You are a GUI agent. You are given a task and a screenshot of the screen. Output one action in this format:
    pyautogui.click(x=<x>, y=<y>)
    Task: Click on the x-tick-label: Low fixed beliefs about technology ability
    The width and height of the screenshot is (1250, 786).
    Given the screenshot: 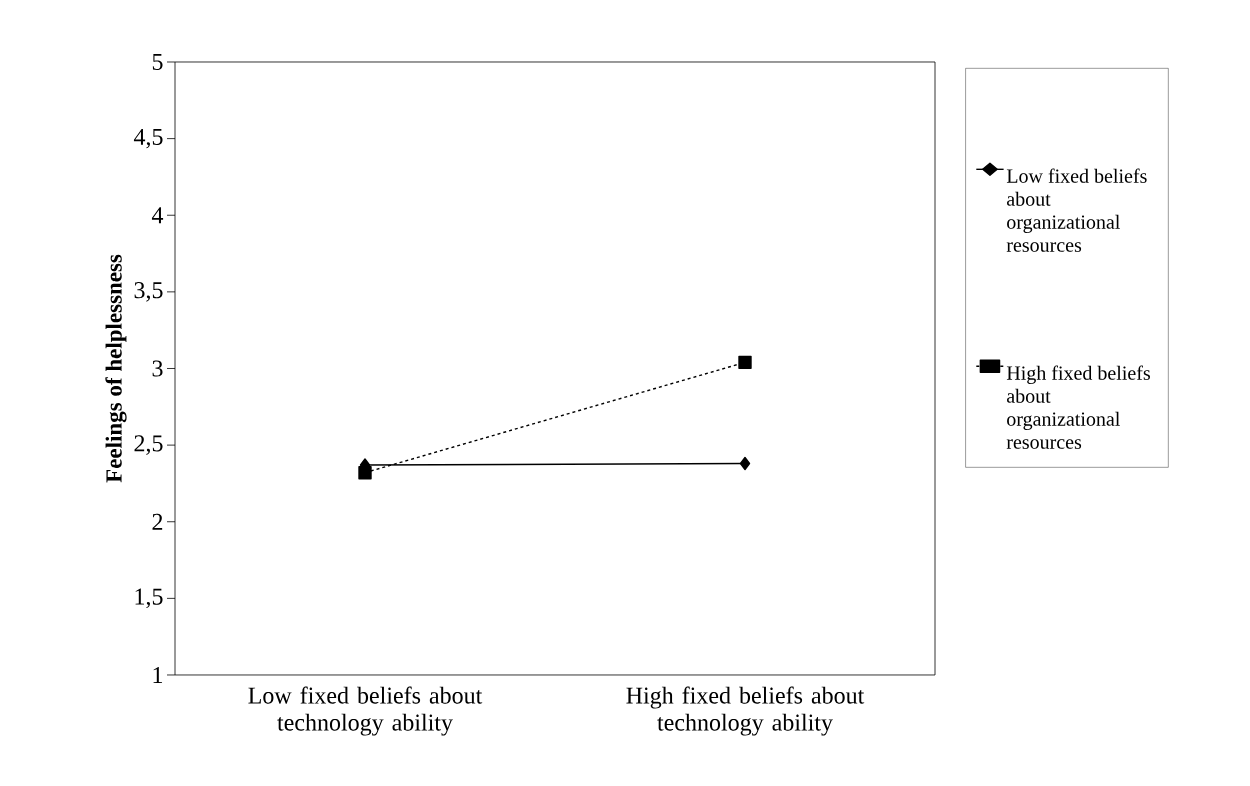 What is the action you would take?
    pyautogui.click(x=365, y=711)
    